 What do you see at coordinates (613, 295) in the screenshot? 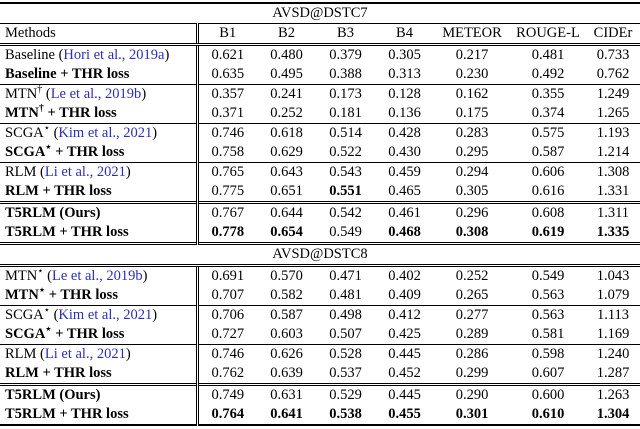
I see `metric-value-cell: 1.079` at bounding box center [613, 295].